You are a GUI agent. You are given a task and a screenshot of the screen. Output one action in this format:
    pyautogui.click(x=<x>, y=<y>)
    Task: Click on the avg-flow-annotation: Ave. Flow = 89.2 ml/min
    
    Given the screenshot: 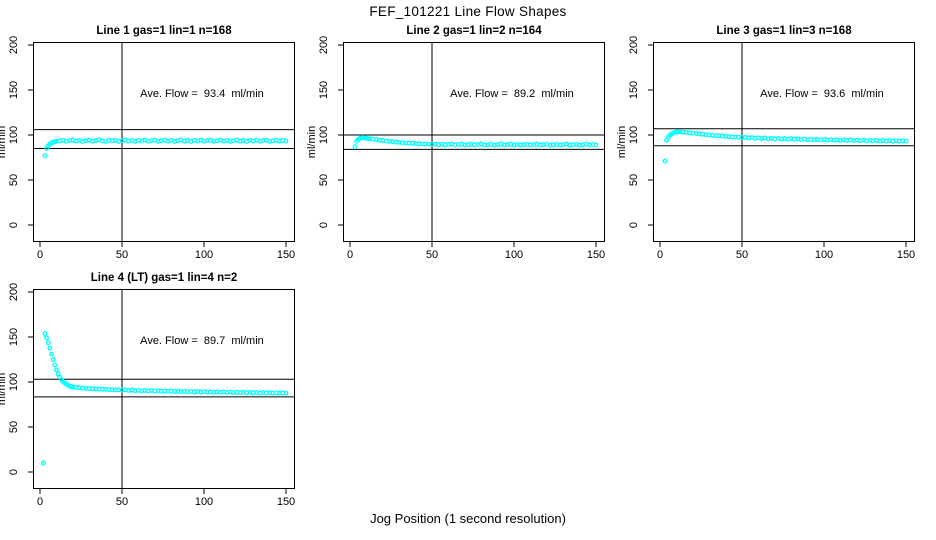 What is the action you would take?
    pyautogui.click(x=512, y=94)
    